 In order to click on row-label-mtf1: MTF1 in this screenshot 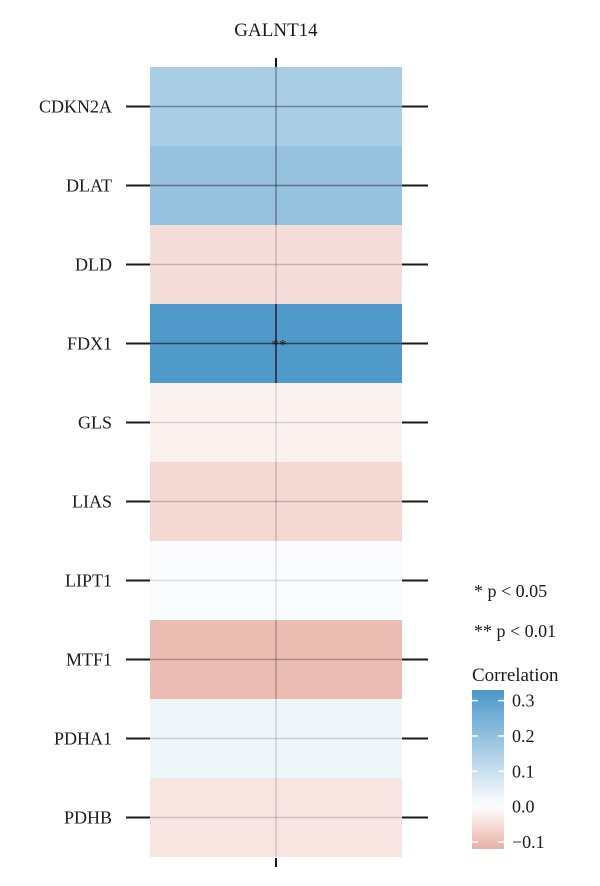, I will do `click(89, 660)`.